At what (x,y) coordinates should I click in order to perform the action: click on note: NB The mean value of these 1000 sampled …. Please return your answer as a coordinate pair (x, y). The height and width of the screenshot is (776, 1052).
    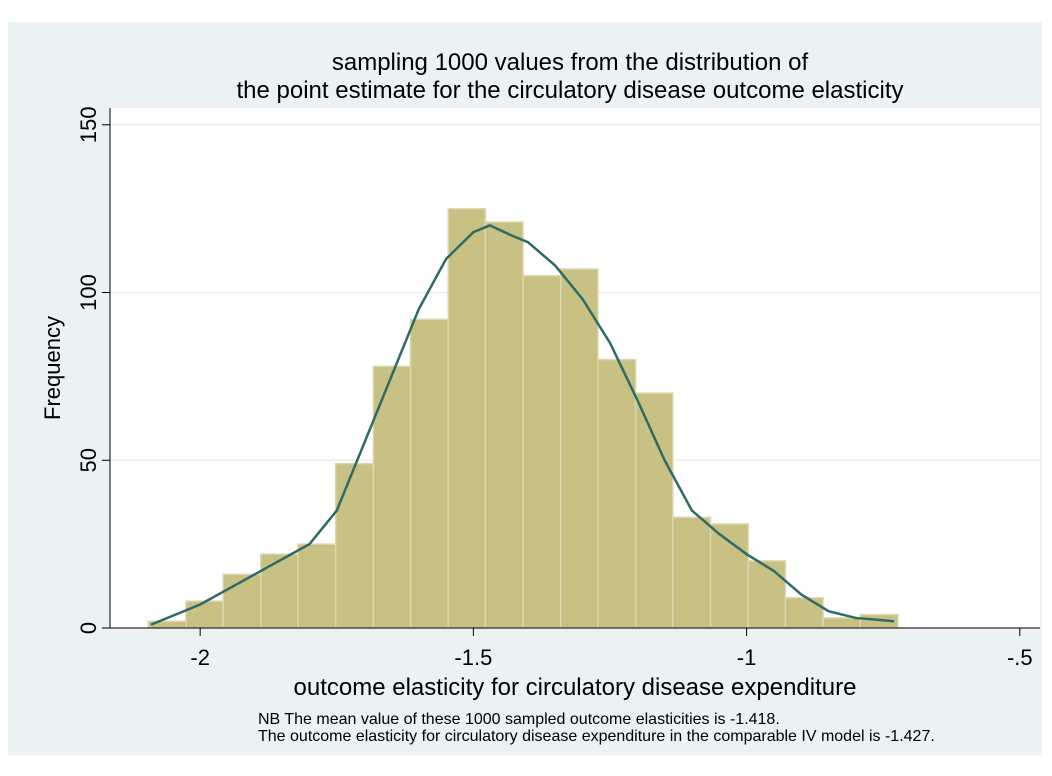
    Looking at the image, I should click on (519, 719).